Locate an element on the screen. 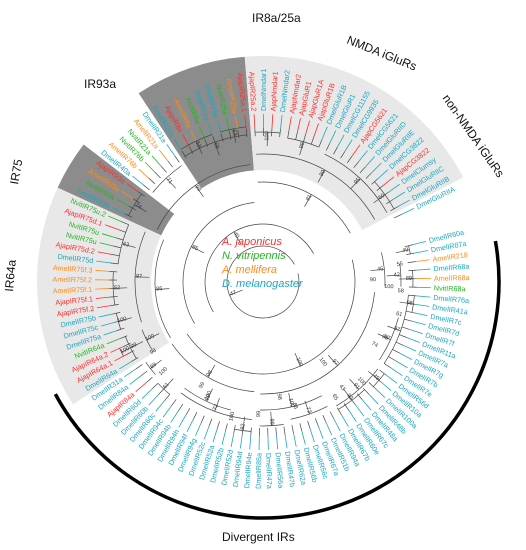  group-label-ir8a-25a: IR8a/25a is located at coordinates (276, 18).